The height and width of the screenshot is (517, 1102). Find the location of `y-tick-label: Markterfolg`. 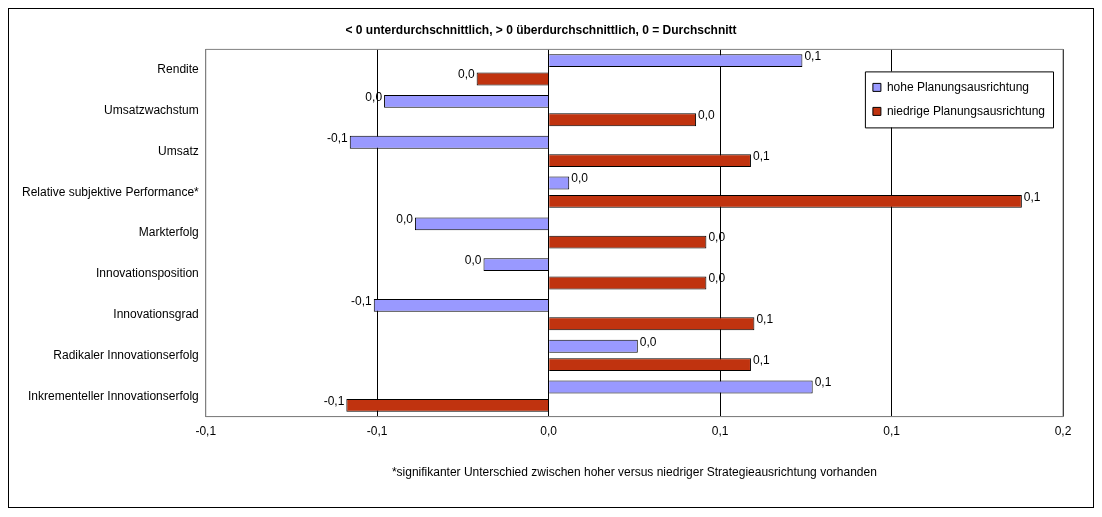

y-tick-label: Markterfolg is located at coordinates (168, 232).